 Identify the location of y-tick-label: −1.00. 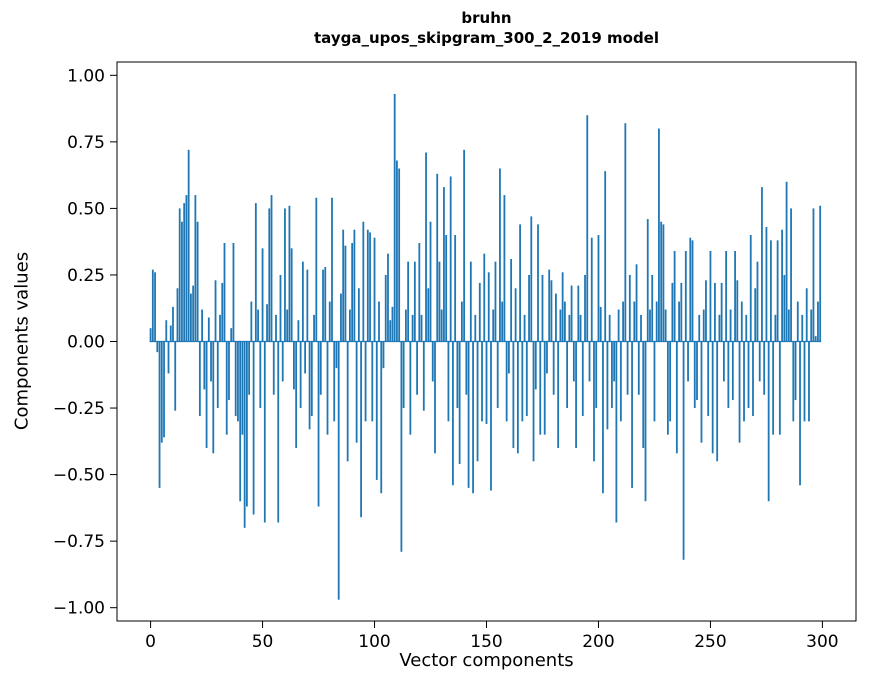
(79, 609).